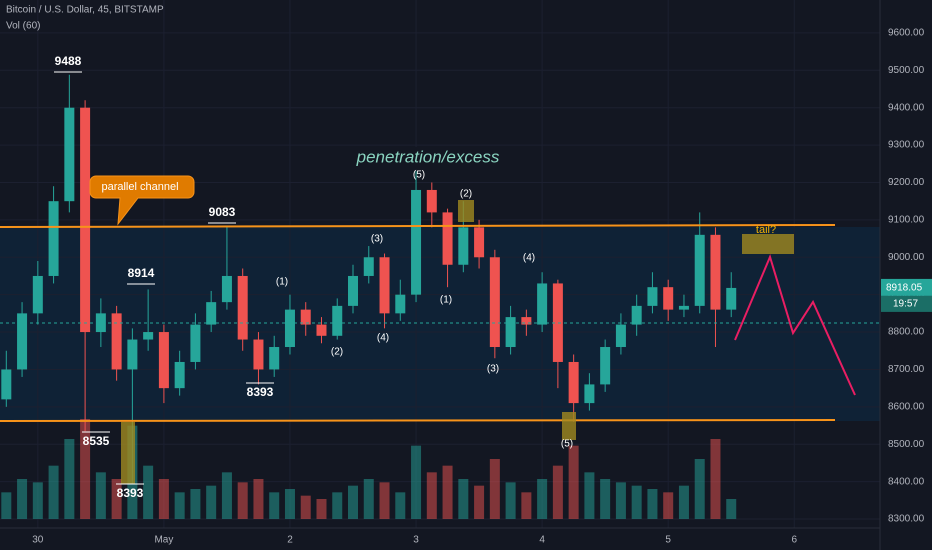 The height and width of the screenshot is (550, 932). Describe the element at coordinates (906, 220) in the screenshot. I see `y-tick-label: 9100.00` at that location.